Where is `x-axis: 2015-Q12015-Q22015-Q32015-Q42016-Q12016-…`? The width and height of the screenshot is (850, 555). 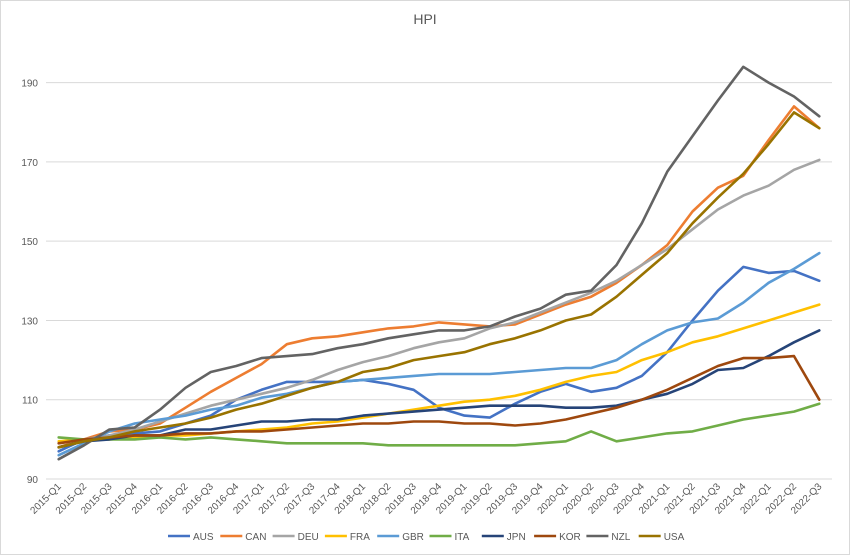
x-axis: 2015-Q12015-Q22015-Q32015-Q42016-Q12016-… is located at coordinates (426, 499).